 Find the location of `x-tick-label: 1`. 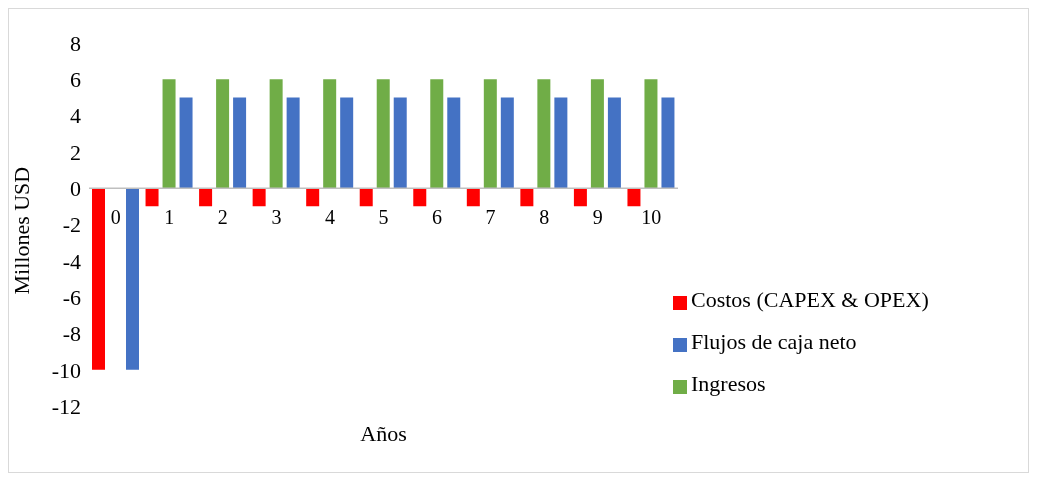

x-tick-label: 1 is located at coordinates (169, 217).